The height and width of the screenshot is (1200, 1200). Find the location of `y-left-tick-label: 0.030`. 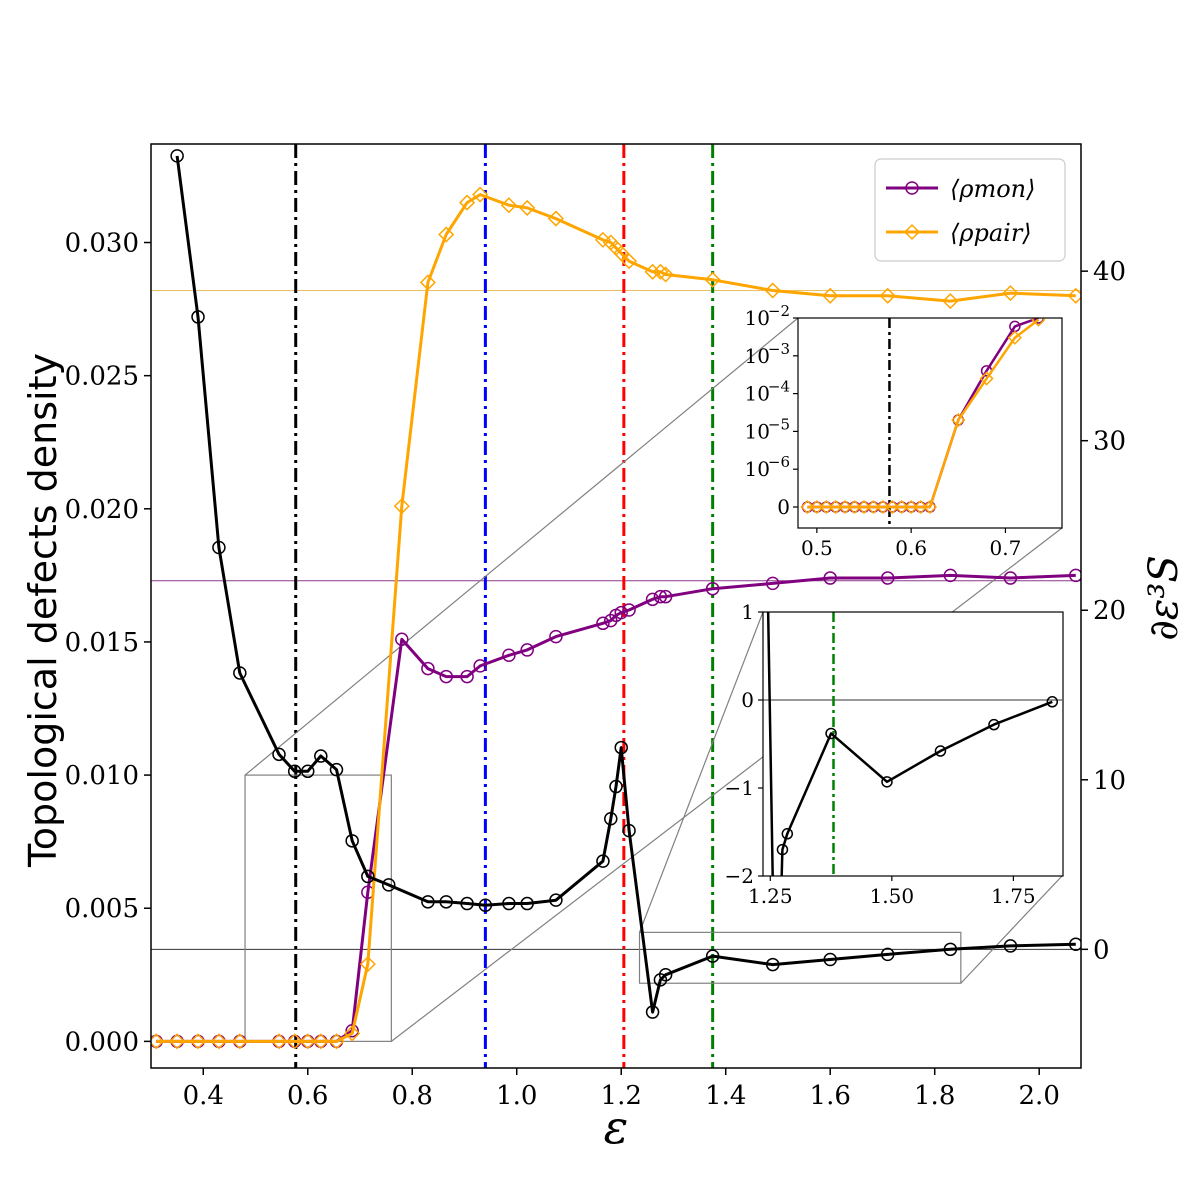

y-left-tick-label: 0.030 is located at coordinates (102, 244).